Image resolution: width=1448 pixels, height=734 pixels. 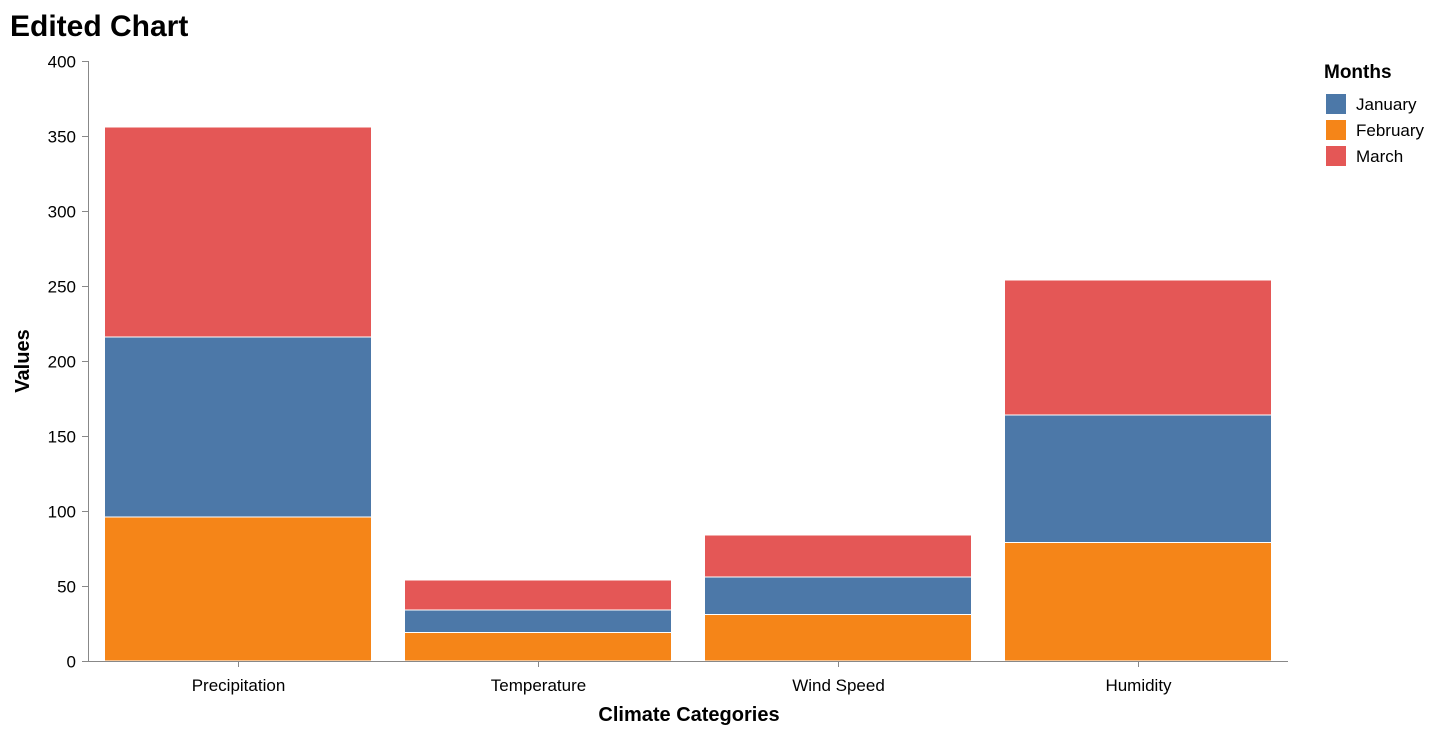 I want to click on bar-temperature-march, so click(x=538, y=595).